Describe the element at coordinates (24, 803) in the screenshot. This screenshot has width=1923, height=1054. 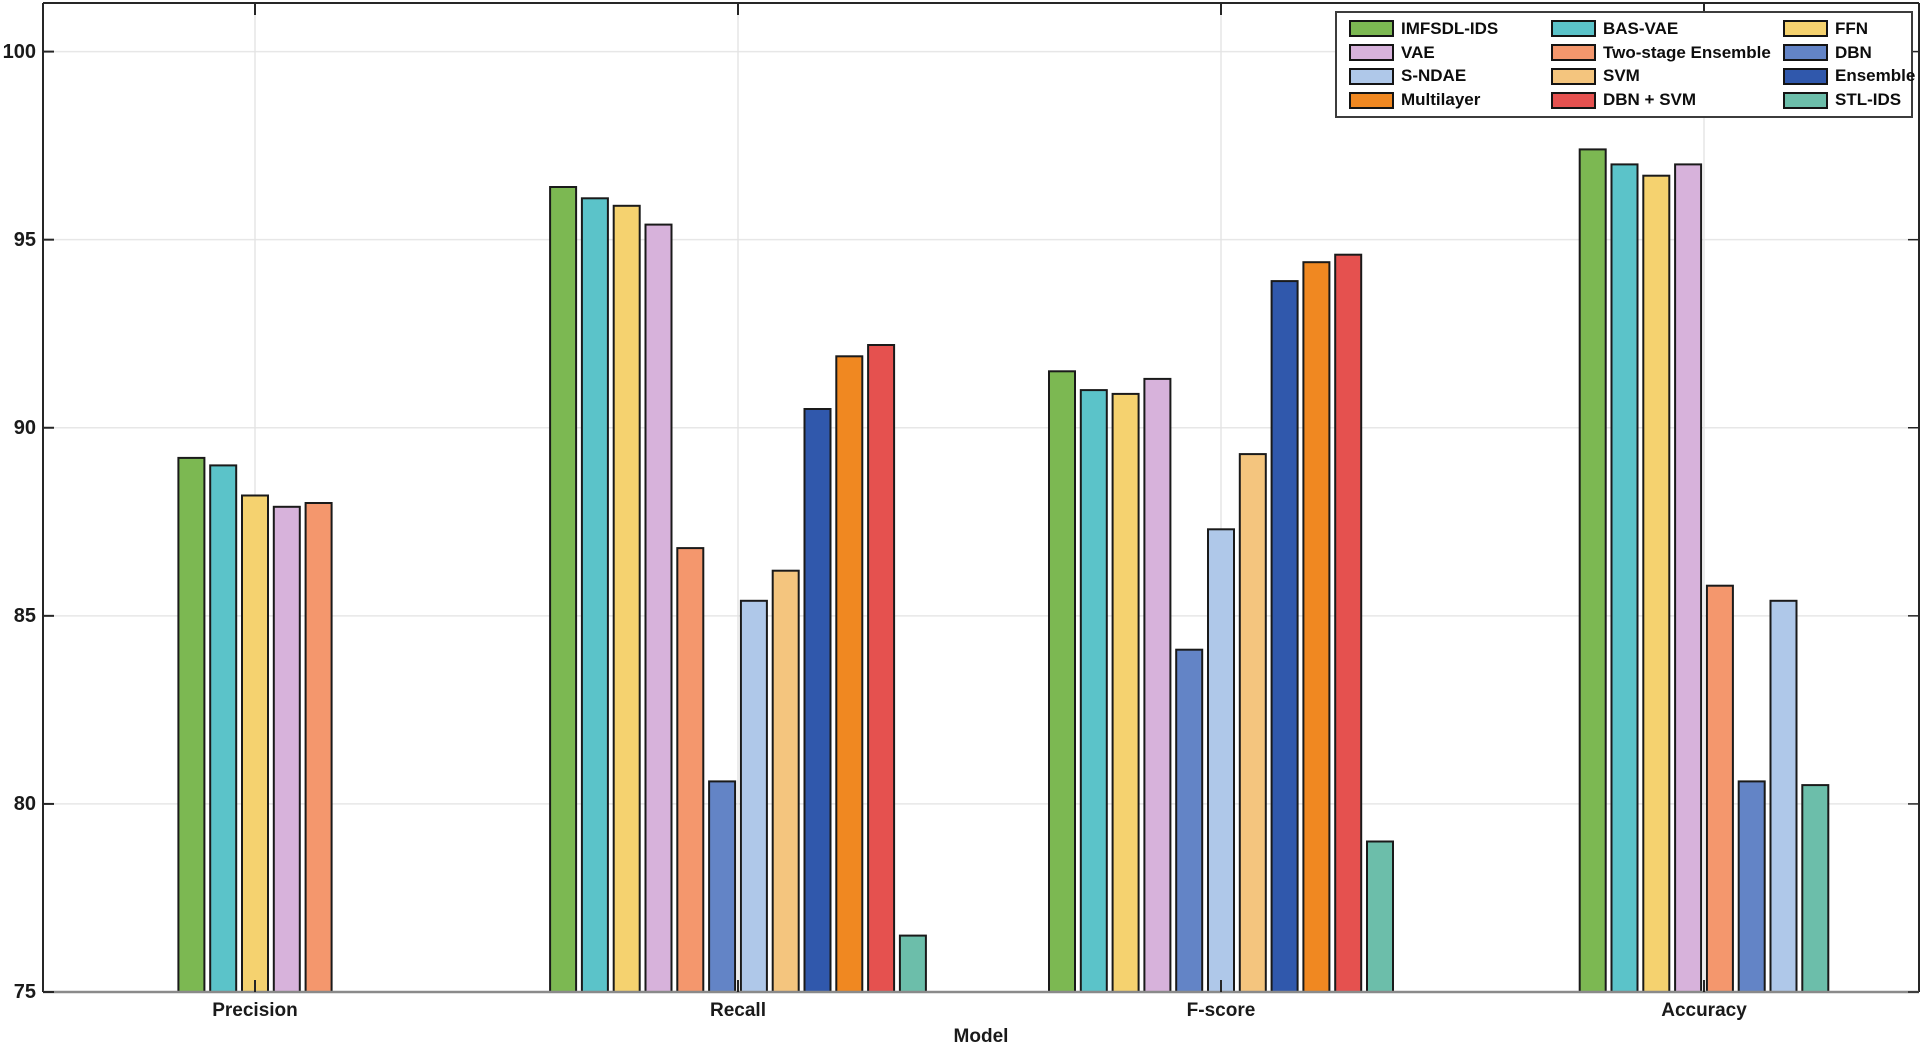
I see `ytick-label-80: 80` at that location.